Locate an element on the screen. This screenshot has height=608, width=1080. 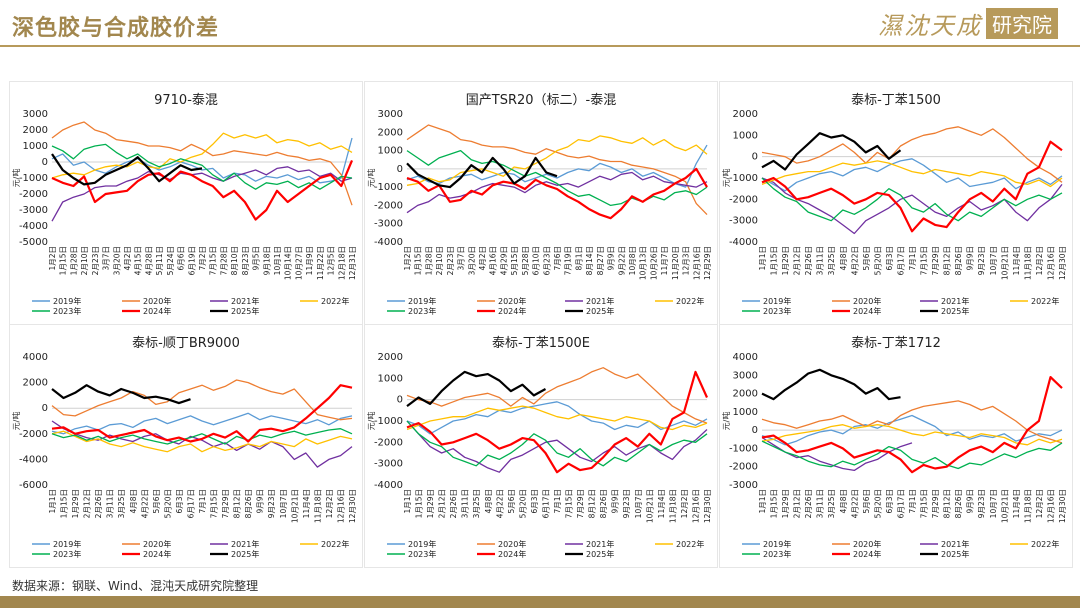
x-tick-label: 10月8日 is located at coordinates (632, 260).